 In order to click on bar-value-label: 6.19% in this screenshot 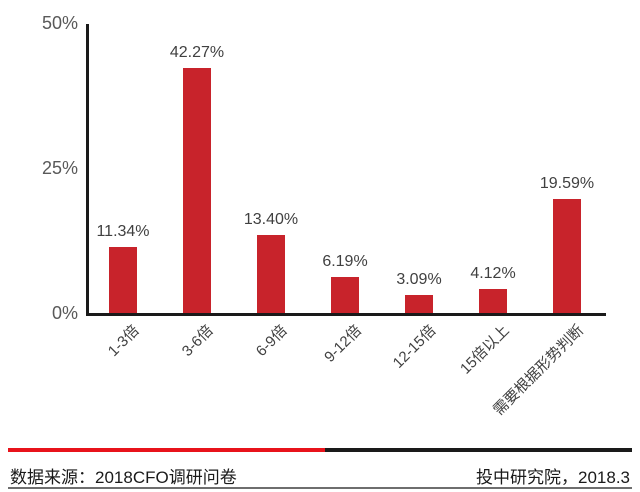, I will do `click(345, 262)`.